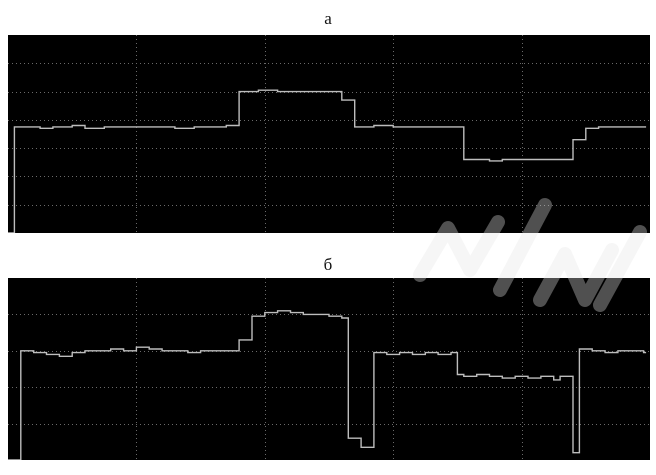  I want to click on panel-b-label: б, so click(328, 264).